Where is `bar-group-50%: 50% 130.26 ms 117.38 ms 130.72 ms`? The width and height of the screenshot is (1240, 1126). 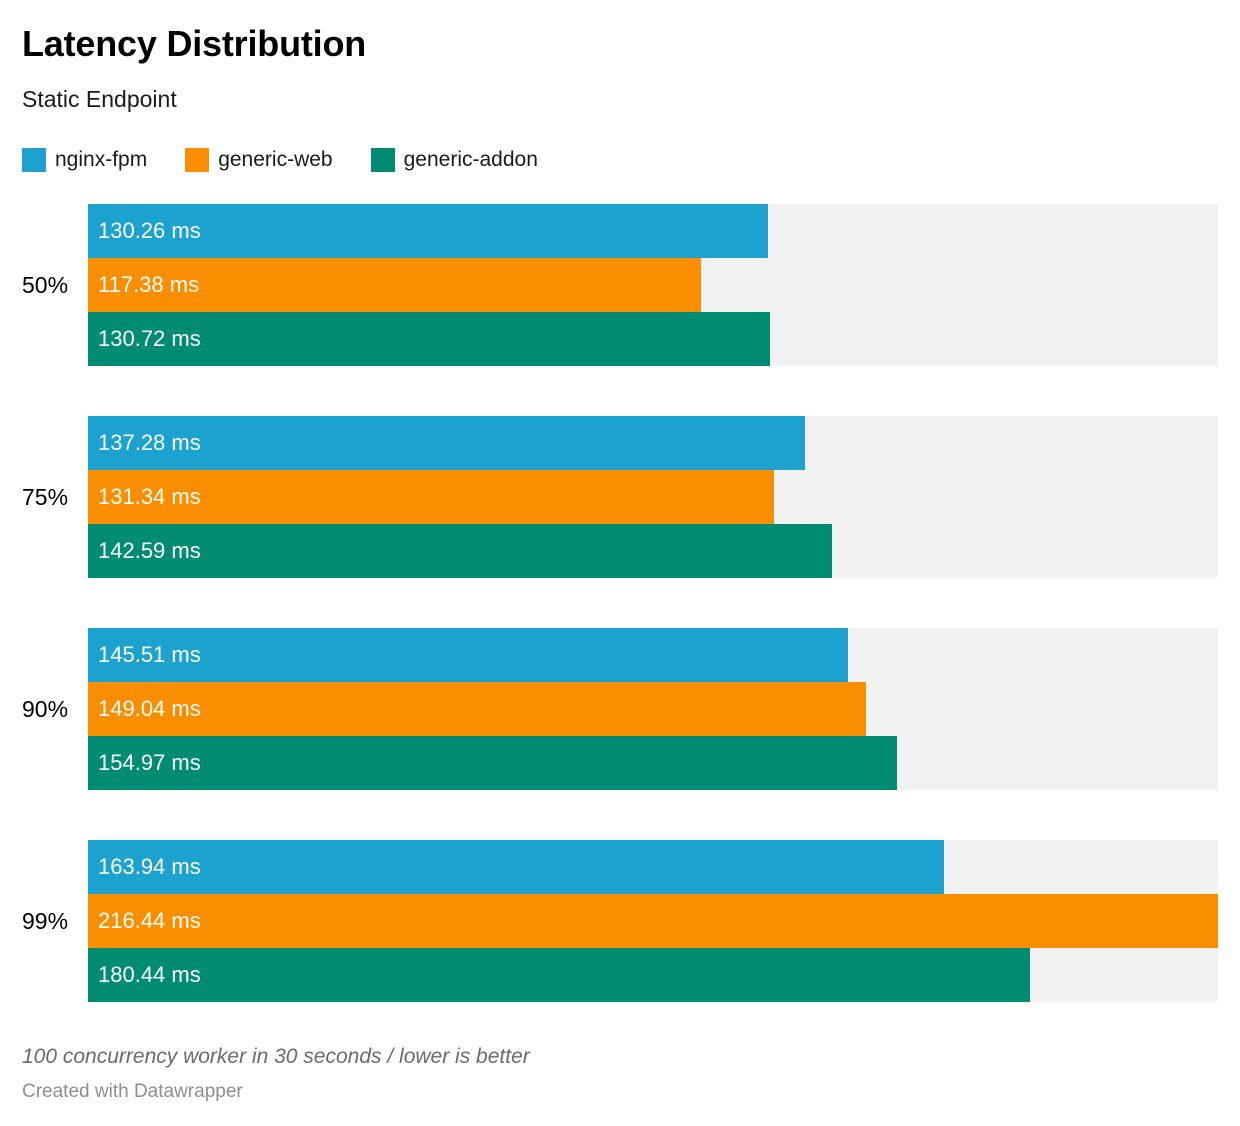
bar-group-50%: 50% 130.26 ms 117.38 ms 130.72 ms is located at coordinates (620, 285).